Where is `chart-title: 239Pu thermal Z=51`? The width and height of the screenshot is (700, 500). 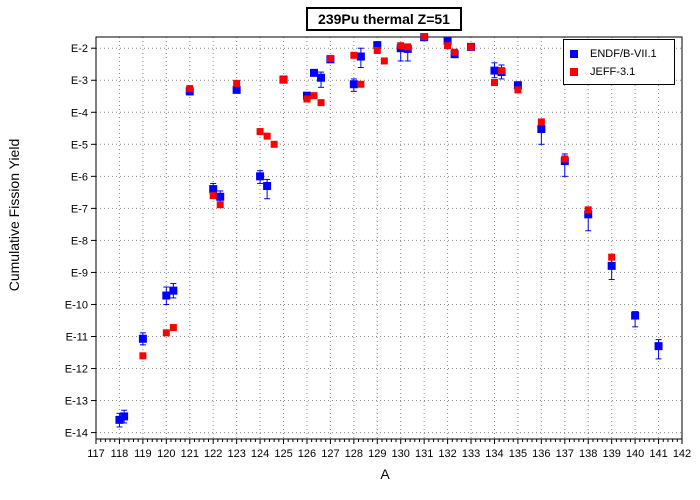 chart-title: 239Pu thermal Z=51 is located at coordinates (384, 19).